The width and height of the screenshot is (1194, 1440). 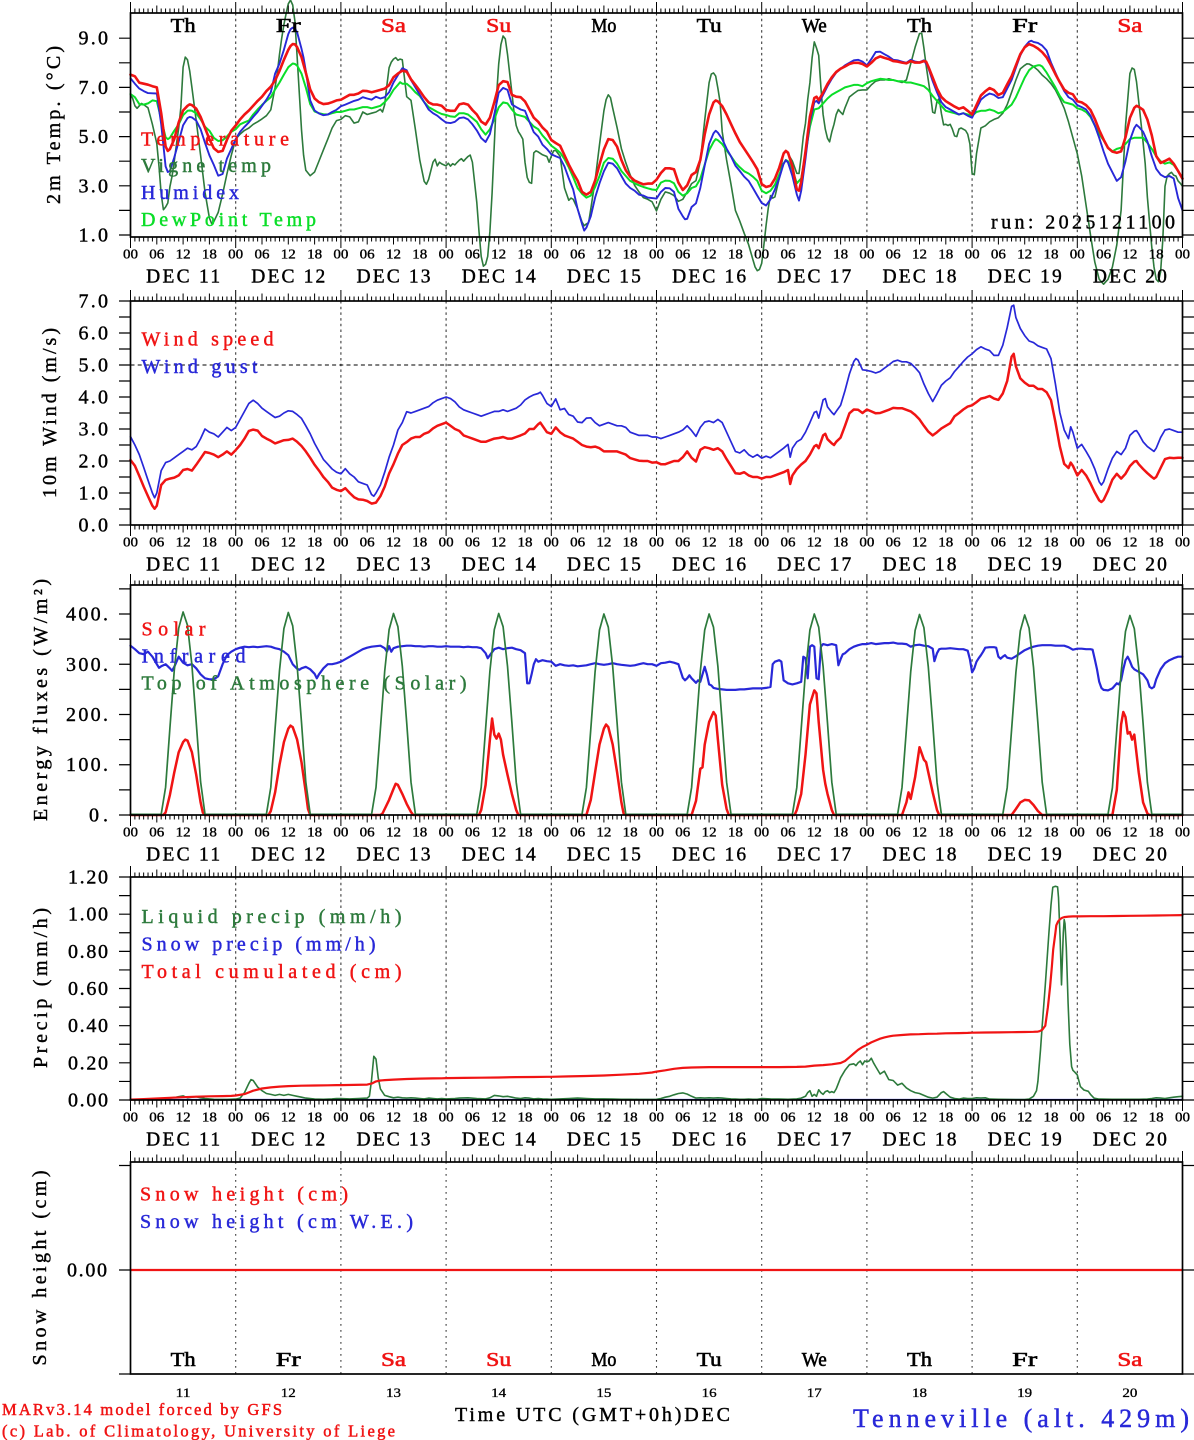 What do you see at coordinates (94, 430) in the screenshot?
I see `svg-text: 3.0` at bounding box center [94, 430].